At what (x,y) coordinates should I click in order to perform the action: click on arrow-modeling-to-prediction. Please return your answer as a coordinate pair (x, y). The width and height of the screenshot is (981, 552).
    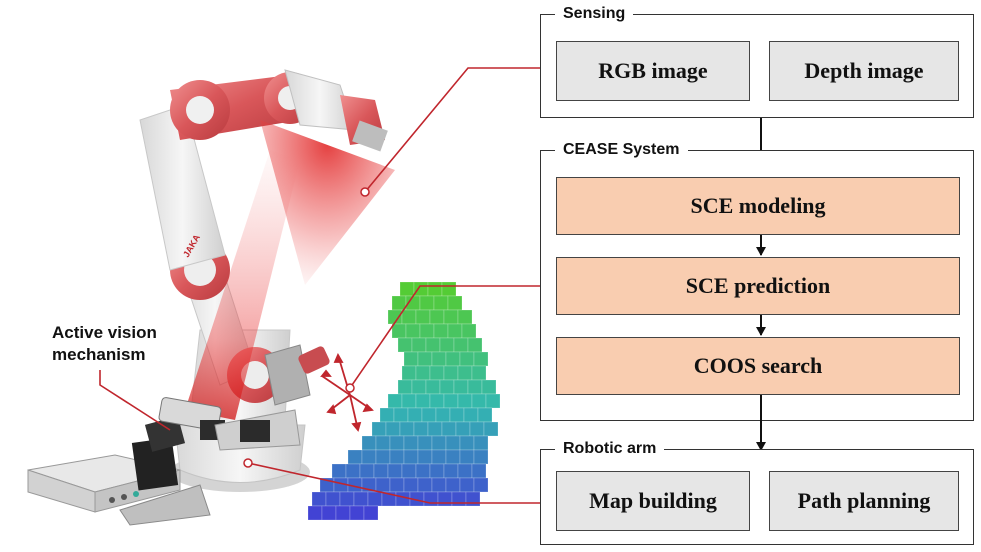
    Looking at the image, I should click on (761, 245).